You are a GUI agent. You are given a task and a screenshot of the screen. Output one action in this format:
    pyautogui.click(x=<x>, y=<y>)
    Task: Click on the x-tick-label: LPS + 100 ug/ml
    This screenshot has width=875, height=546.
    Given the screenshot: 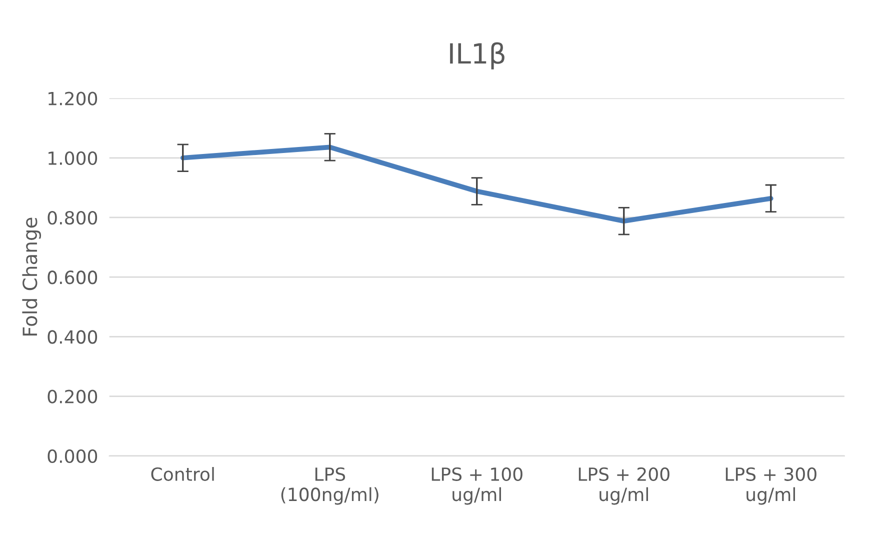 What is the action you would take?
    pyautogui.click(x=477, y=486)
    